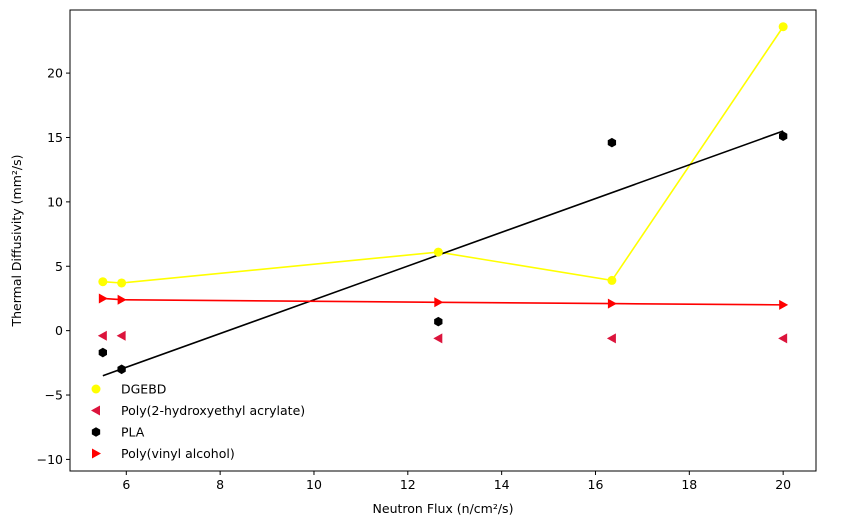  Describe the element at coordinates (16, 240) in the screenshot. I see `y-axis-label: Thermal Diffusivity (mm²/s)` at that location.